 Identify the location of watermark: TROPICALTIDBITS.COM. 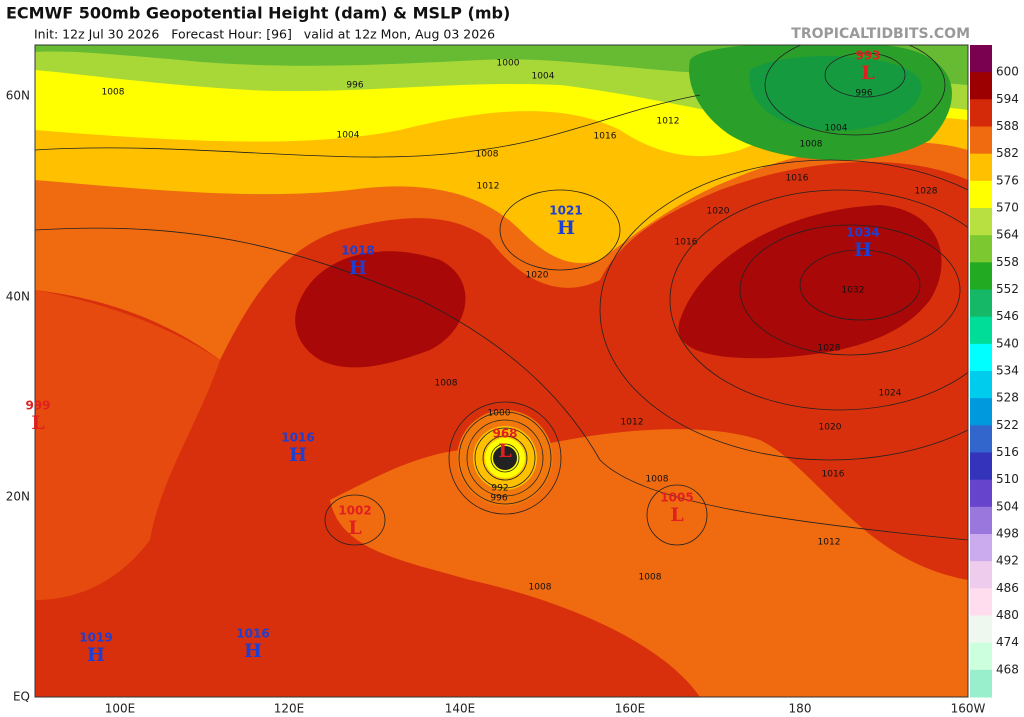
(880, 34).